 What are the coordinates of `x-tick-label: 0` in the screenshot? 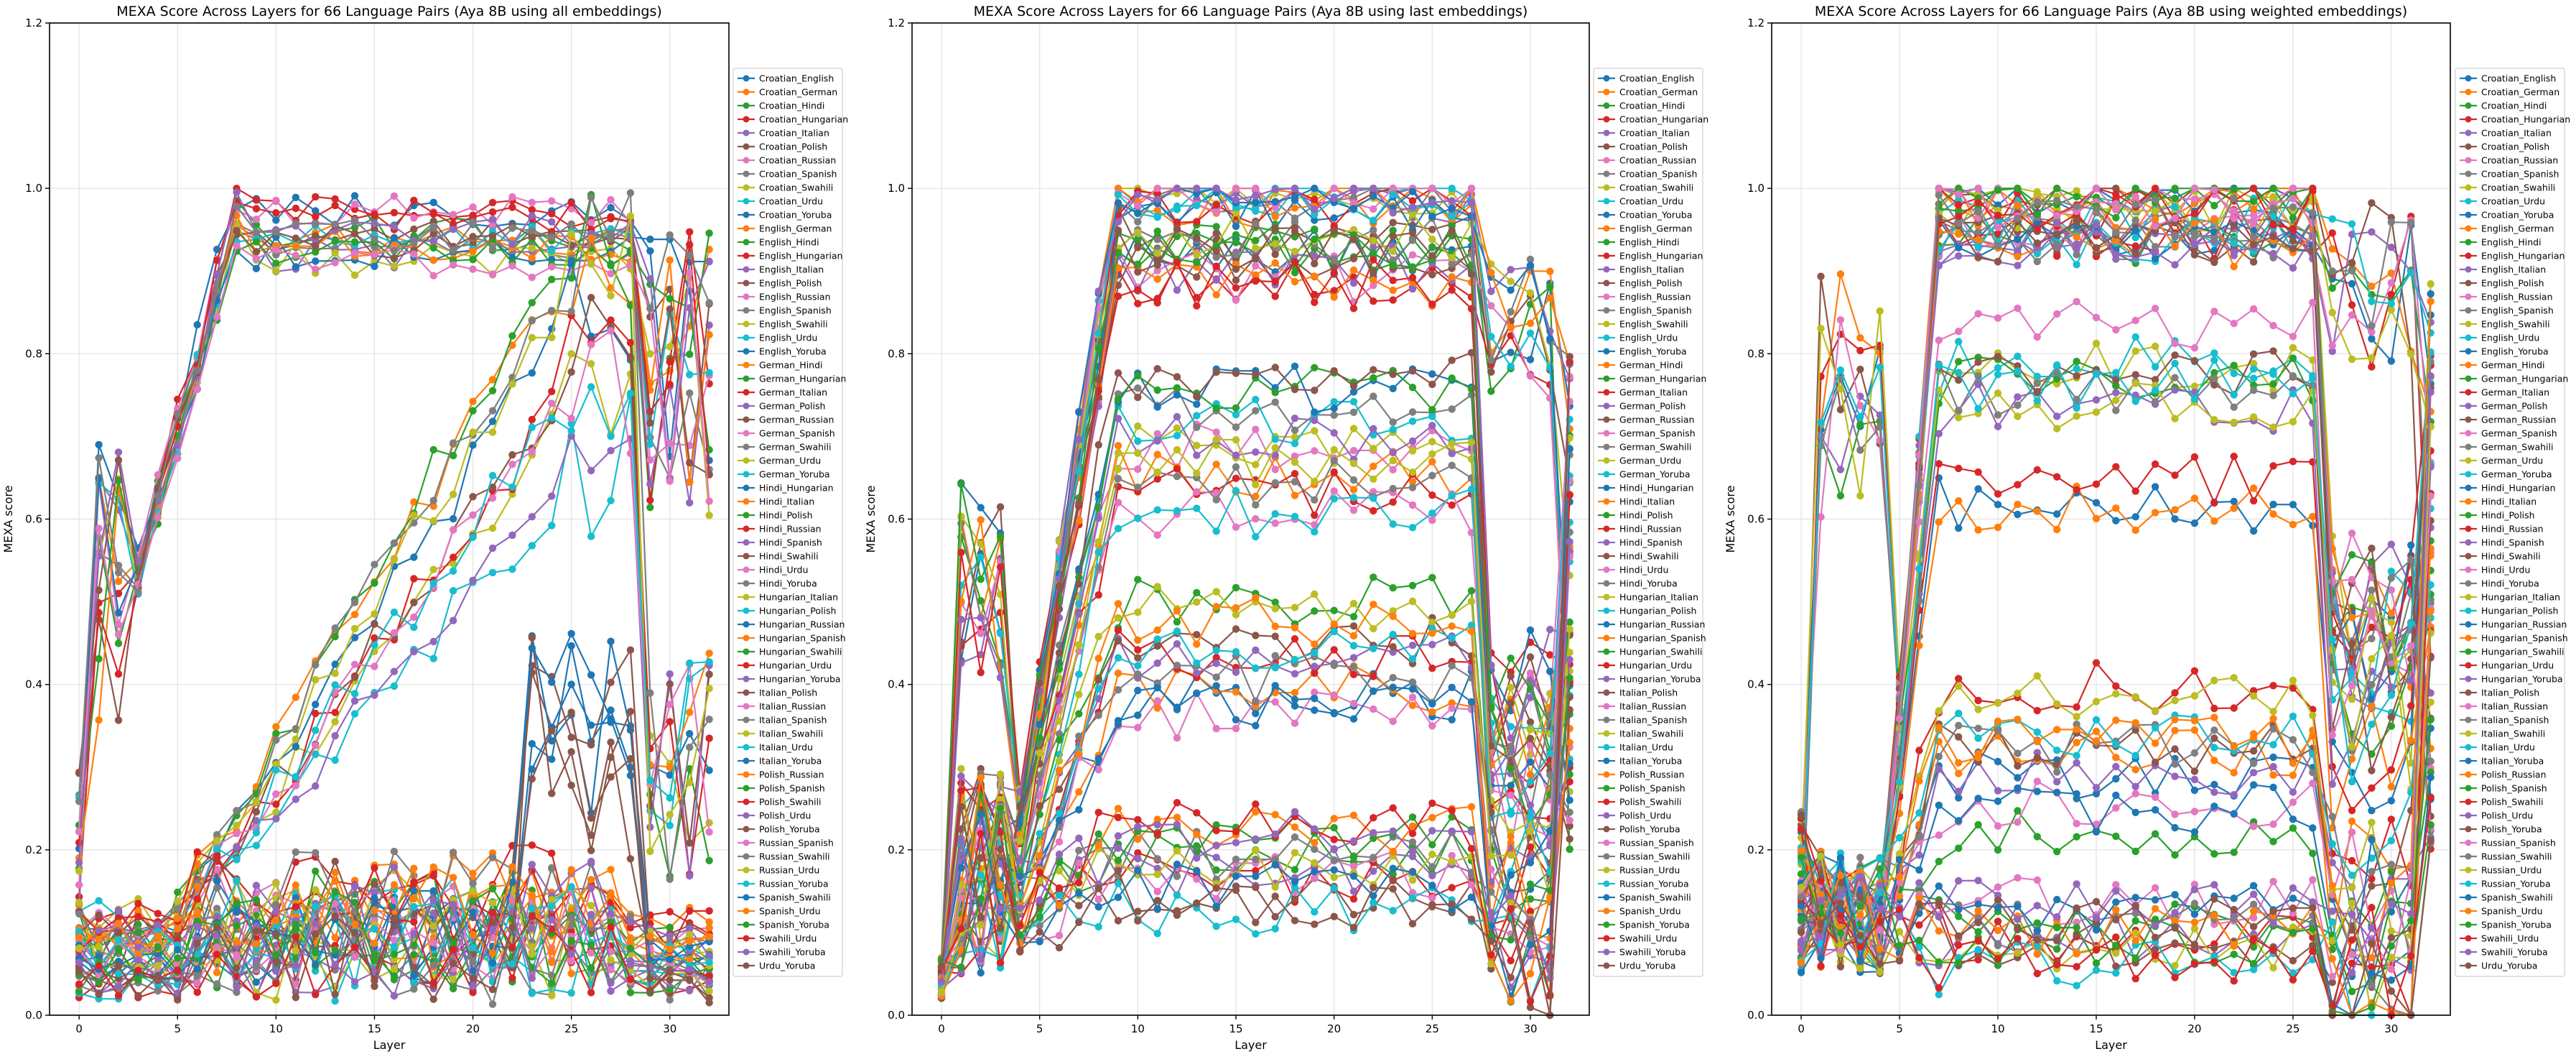 It's located at (941, 1028).